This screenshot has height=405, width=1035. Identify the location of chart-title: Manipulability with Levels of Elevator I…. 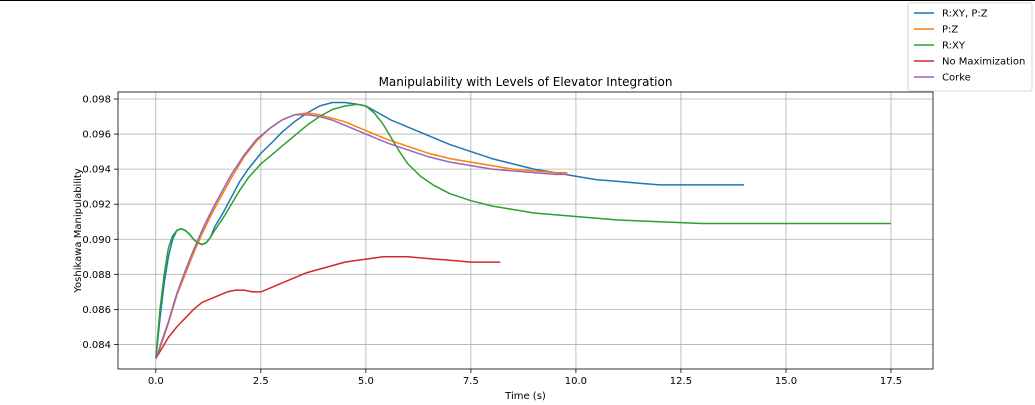
(526, 82).